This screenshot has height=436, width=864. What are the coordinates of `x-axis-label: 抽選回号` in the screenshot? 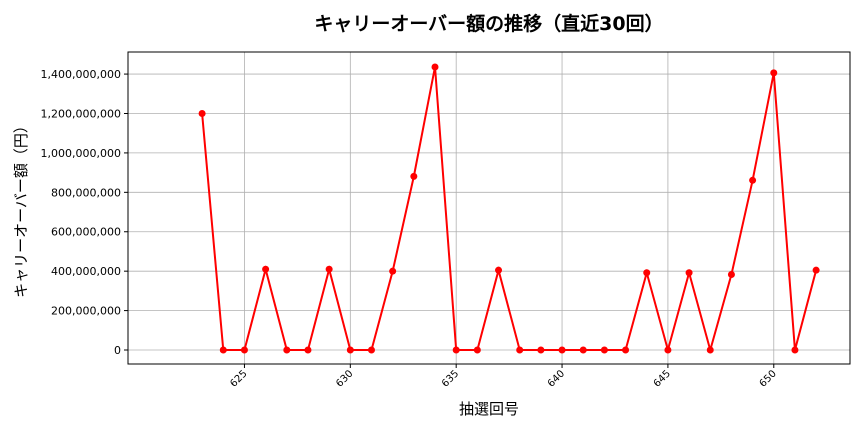 It's located at (489, 409).